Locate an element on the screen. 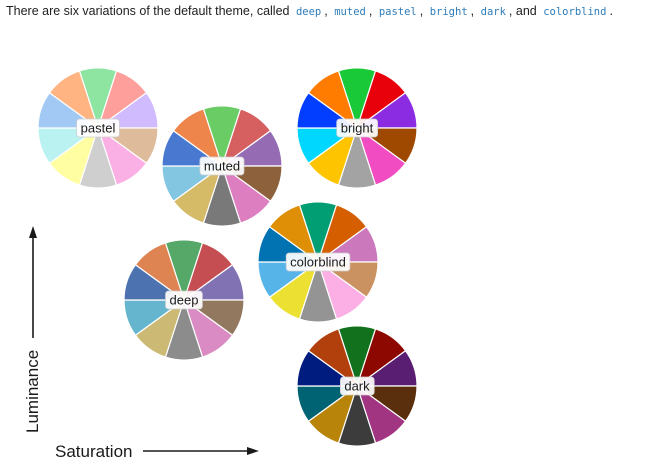 The height and width of the screenshot is (469, 648). palette-name-deep: deep is located at coordinates (308, 12).